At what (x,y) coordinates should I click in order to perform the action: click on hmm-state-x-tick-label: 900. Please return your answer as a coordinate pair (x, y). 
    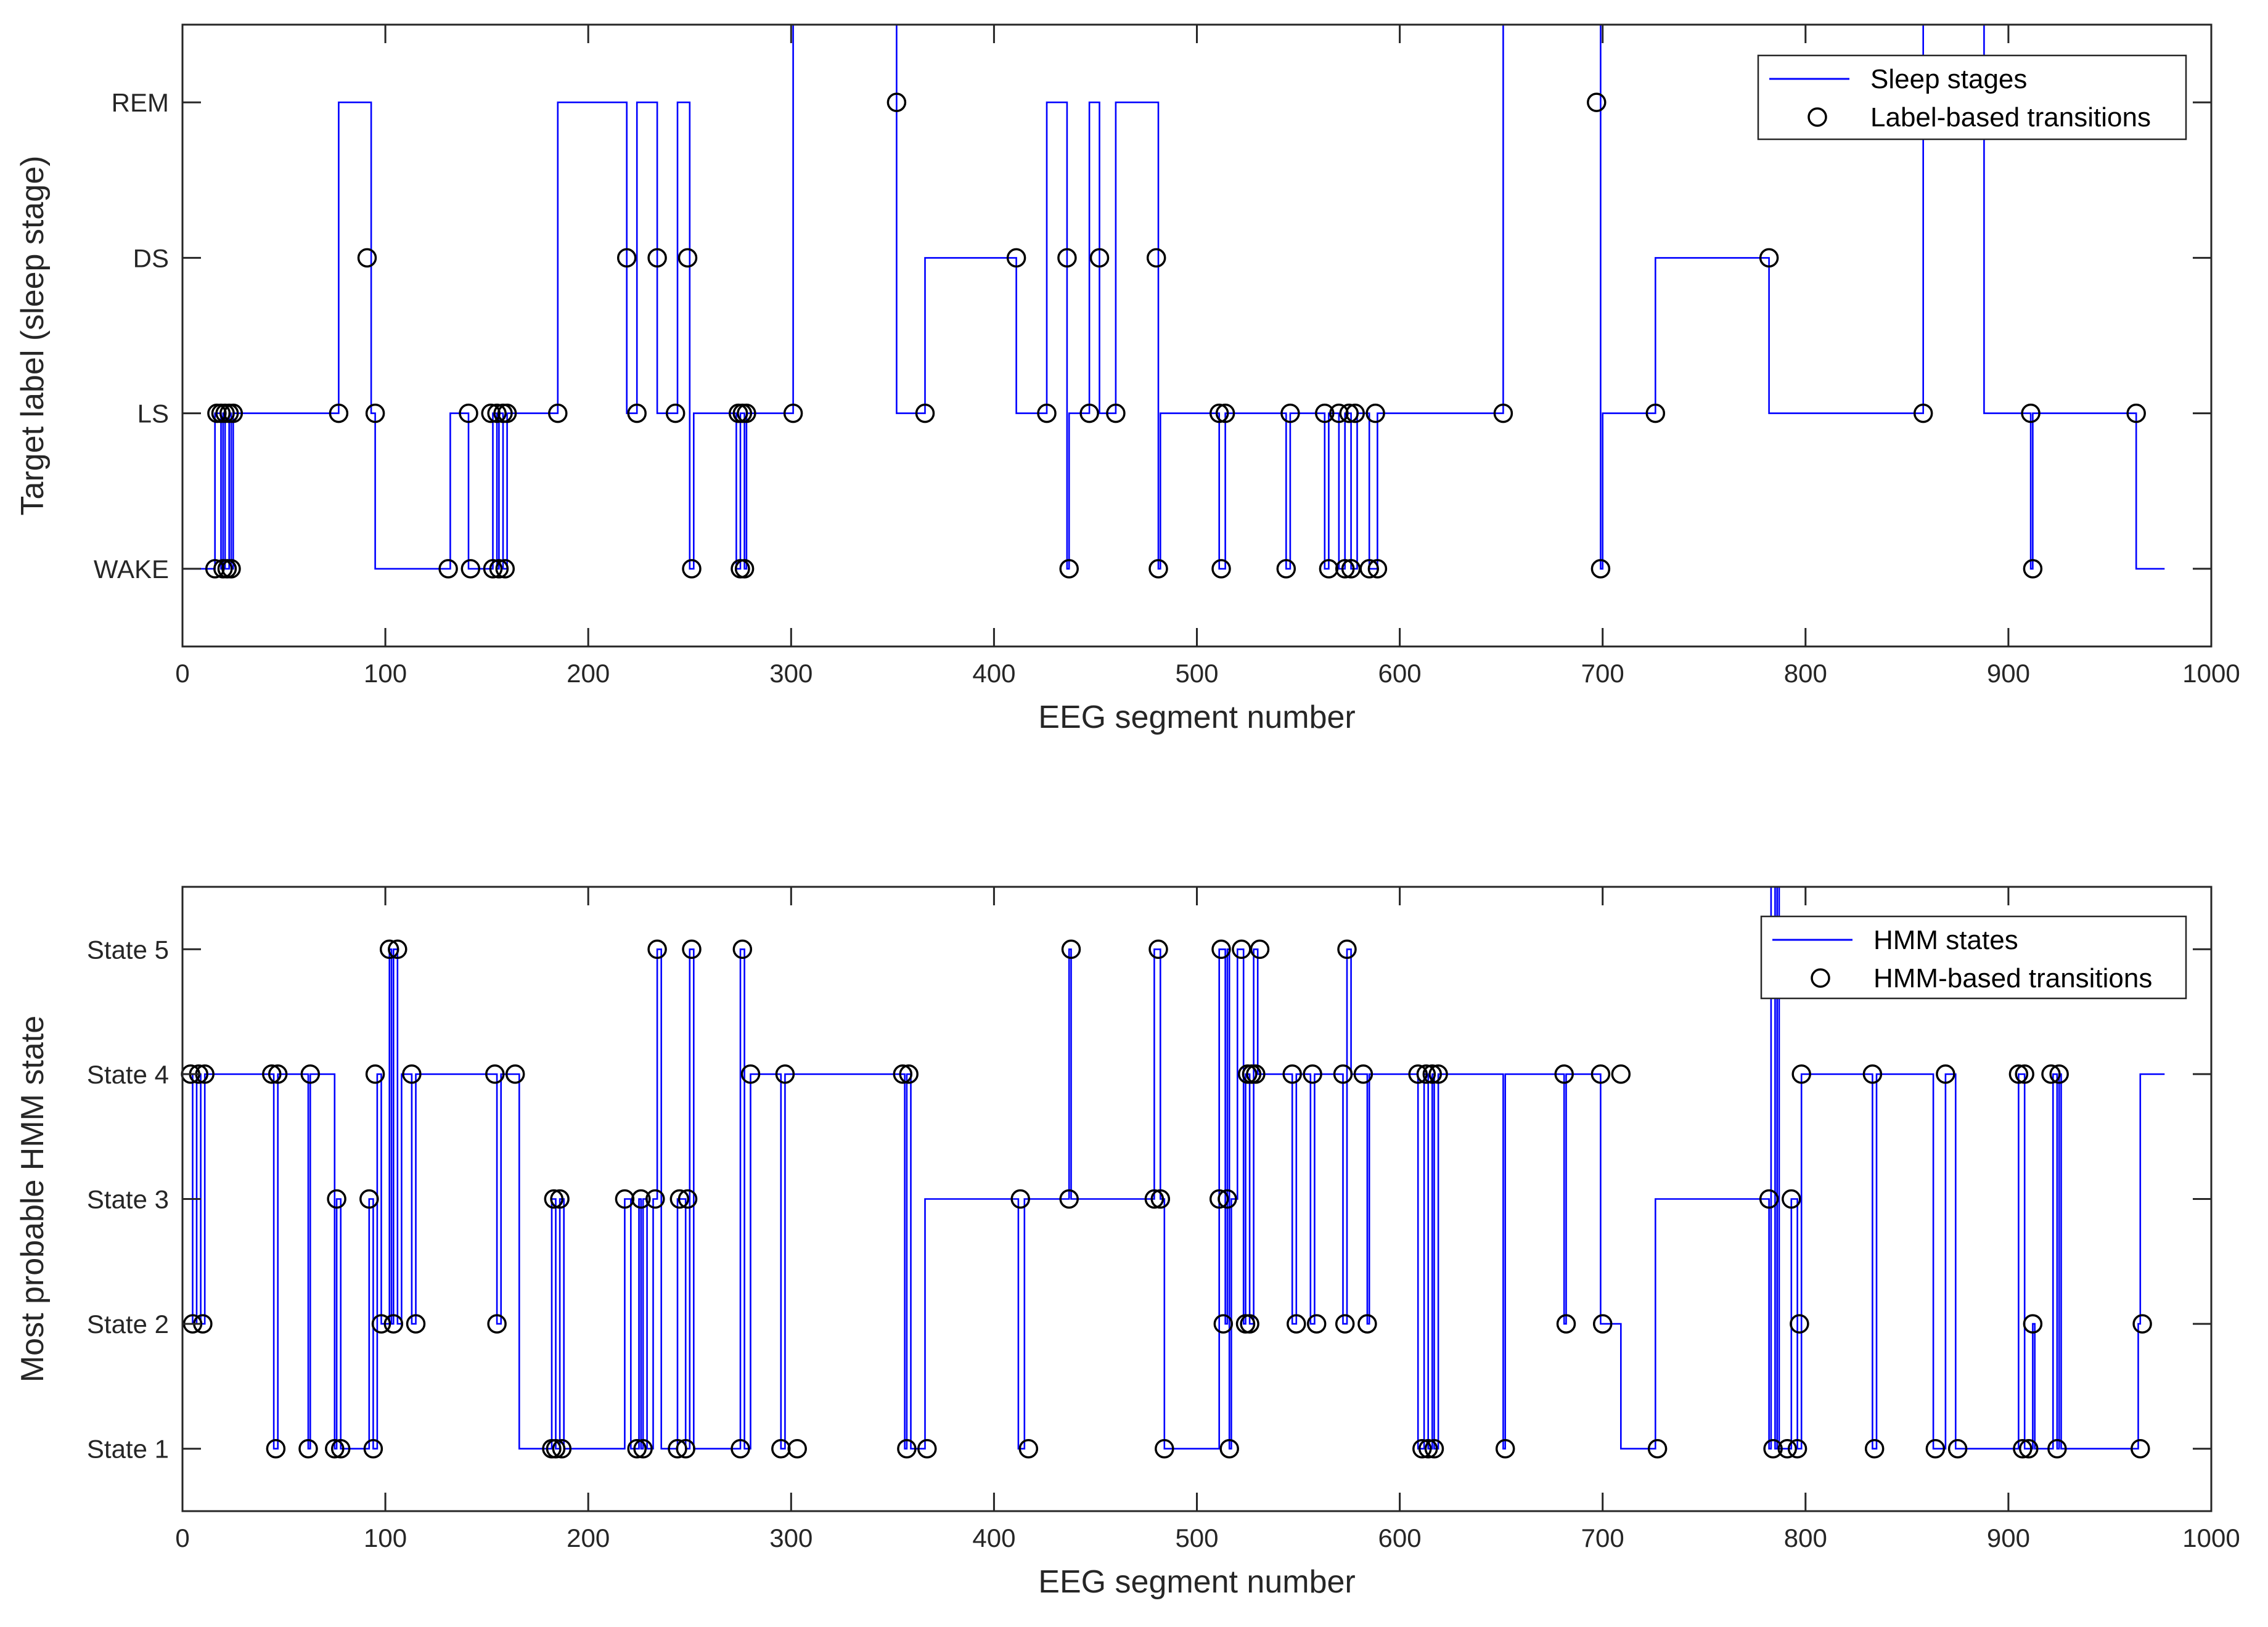
    Looking at the image, I should click on (2009, 1538).